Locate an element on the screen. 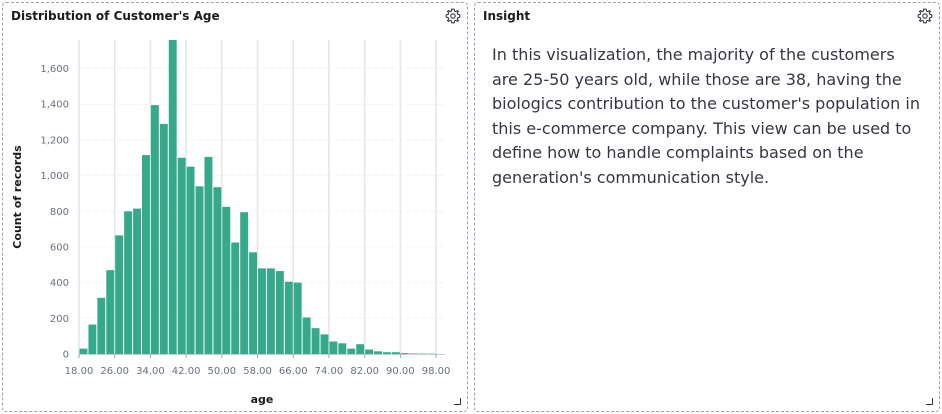 The width and height of the screenshot is (942, 414). chart-panel-title: Distribution of Customer's Age is located at coordinates (115, 16).